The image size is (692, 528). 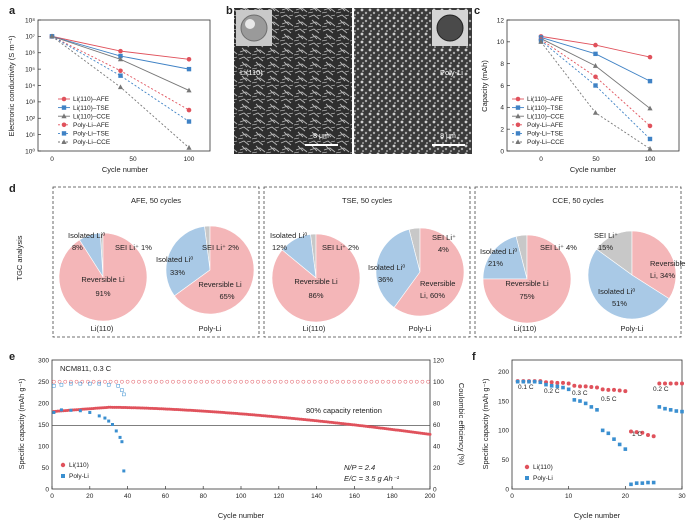 I want to click on pie-value-iso: 51%, so click(x=619, y=303).